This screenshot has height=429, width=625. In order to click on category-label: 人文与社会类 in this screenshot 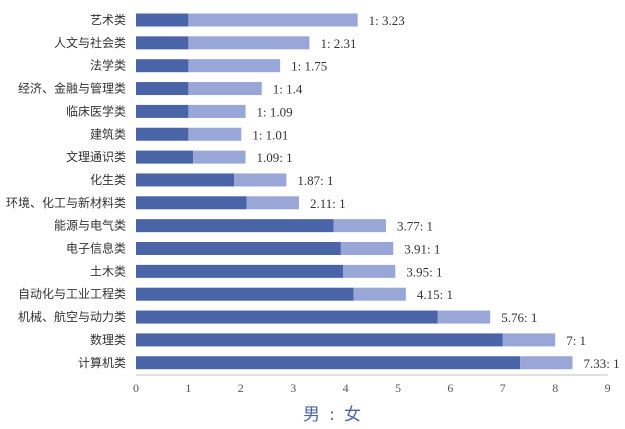, I will do `click(90, 42)`.